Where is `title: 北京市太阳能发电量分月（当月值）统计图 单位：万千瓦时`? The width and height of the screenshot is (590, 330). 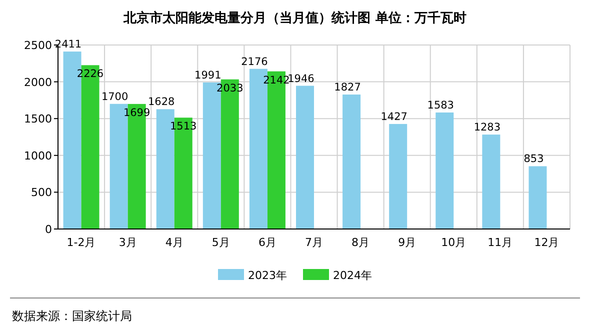
title: 北京市太阳能发电量分月（当月值）统计图 单位：万千瓦时 is located at coordinates (295, 18).